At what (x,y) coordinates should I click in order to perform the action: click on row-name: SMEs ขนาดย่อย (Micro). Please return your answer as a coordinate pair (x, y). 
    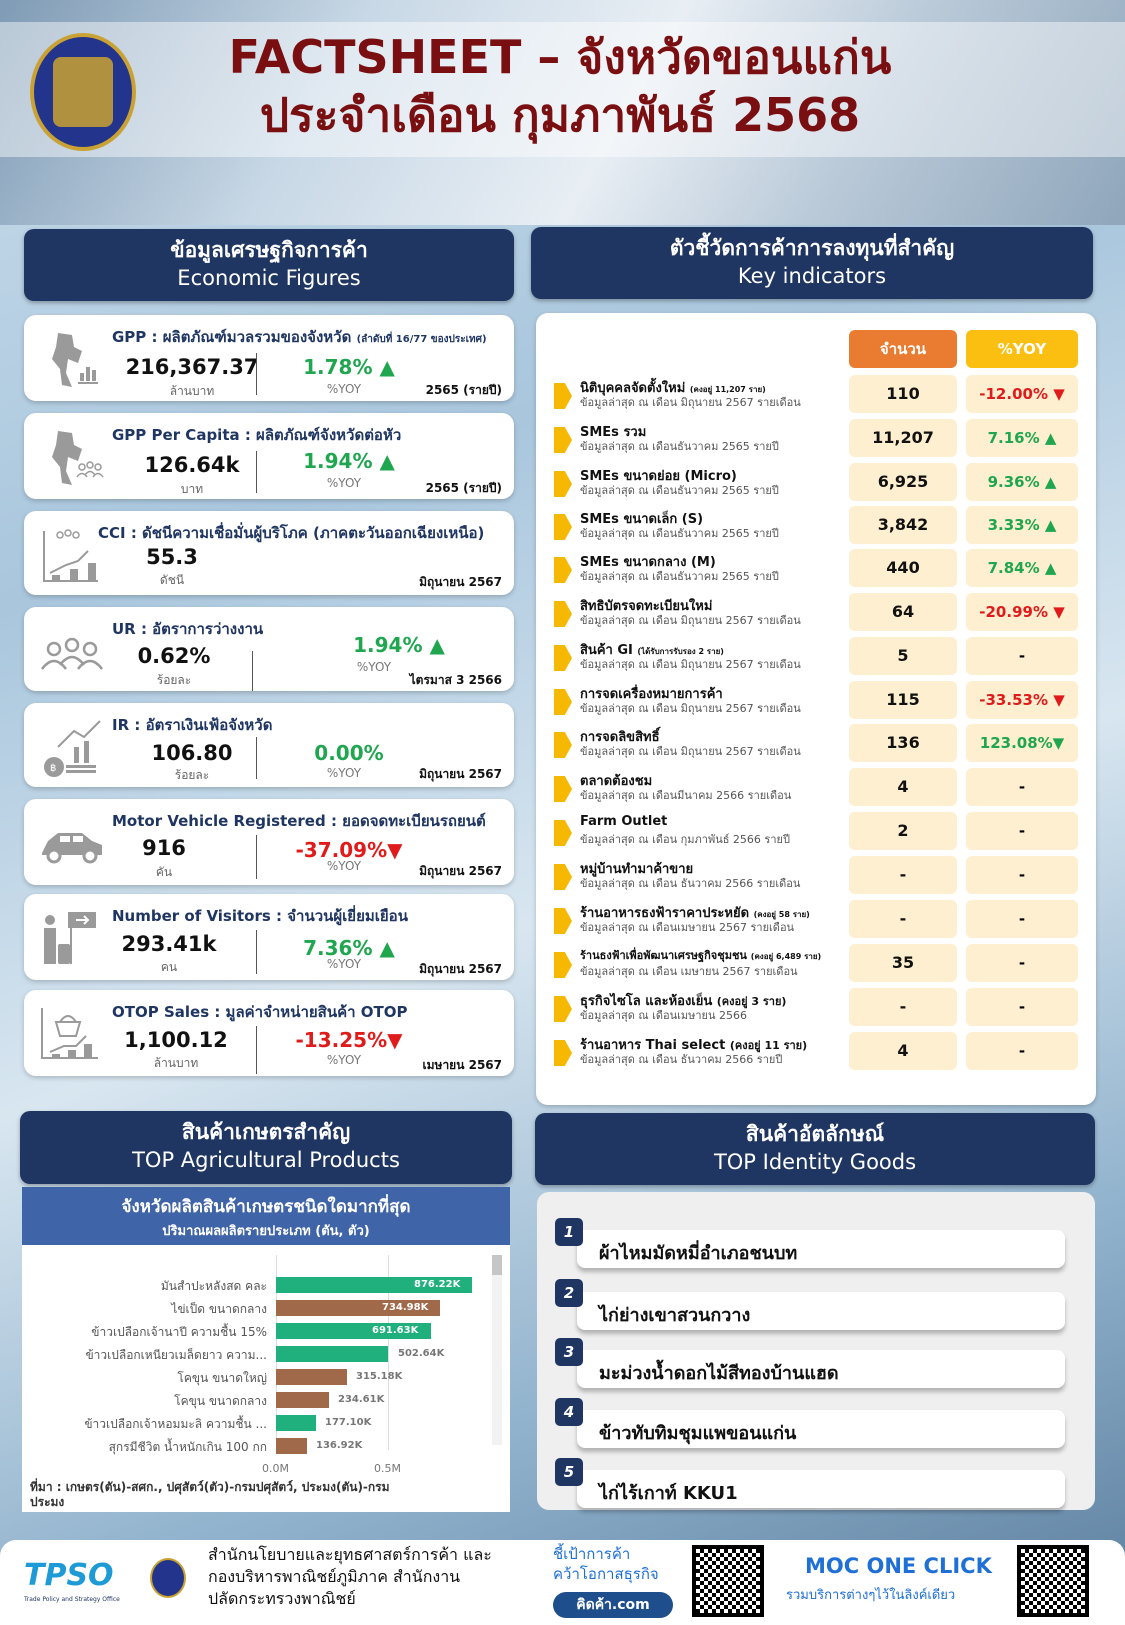
    Looking at the image, I should click on (658, 476).